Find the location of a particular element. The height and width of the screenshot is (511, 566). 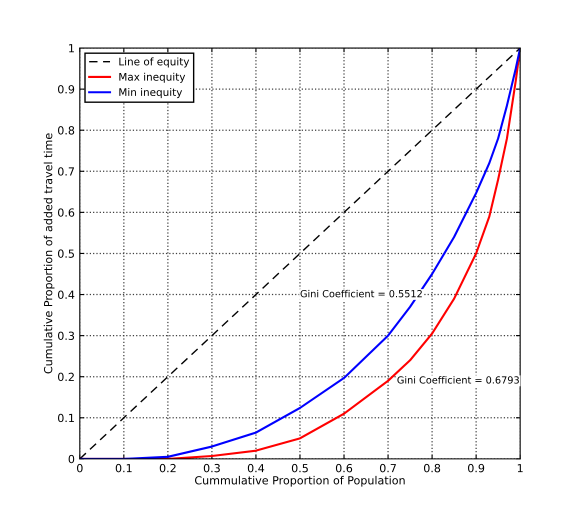

y-axis-title: Cumulative Proportion of added travel time is located at coordinates (49, 253).